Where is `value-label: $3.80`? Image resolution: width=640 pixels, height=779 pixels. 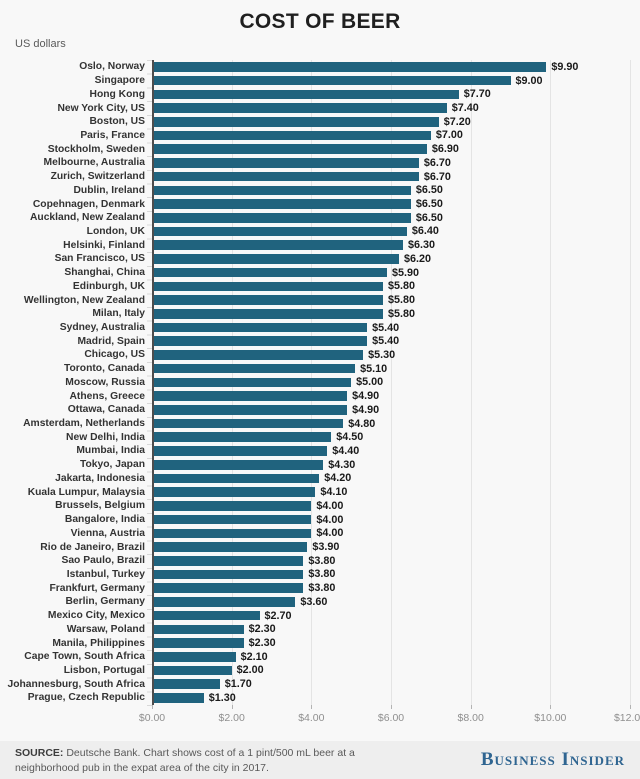
value-label: $3.80 is located at coordinates (322, 574).